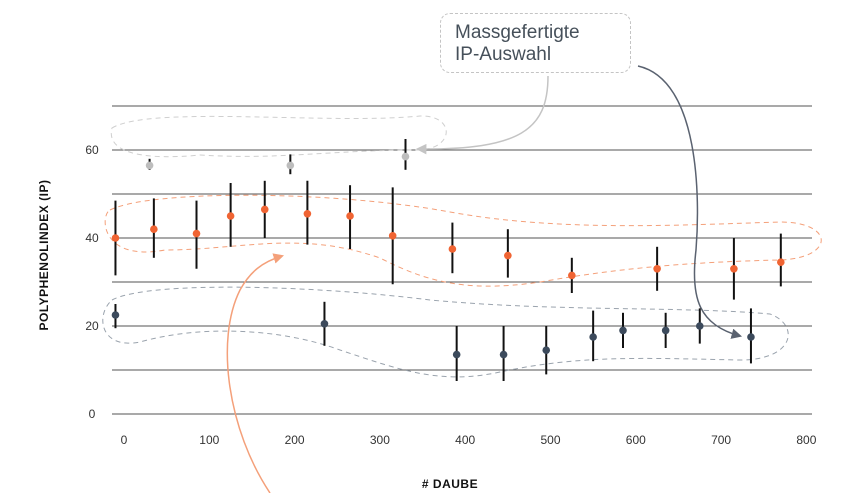  What do you see at coordinates (92, 414) in the screenshot?
I see `y-tick-label: 0` at bounding box center [92, 414].